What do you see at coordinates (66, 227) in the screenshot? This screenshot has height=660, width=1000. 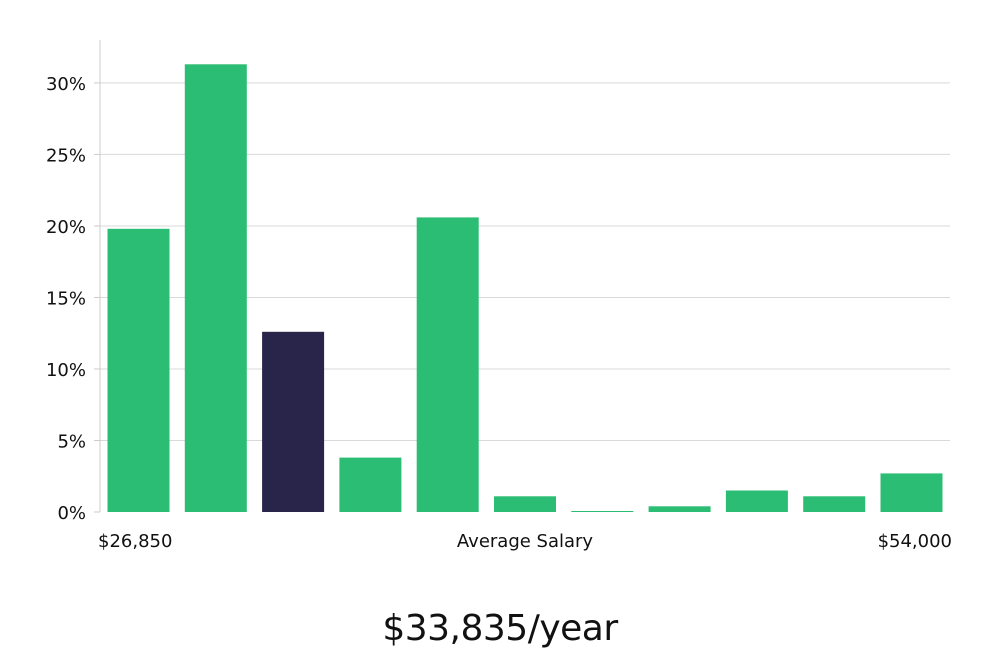 I see `y-tick-label: 20%` at bounding box center [66, 227].